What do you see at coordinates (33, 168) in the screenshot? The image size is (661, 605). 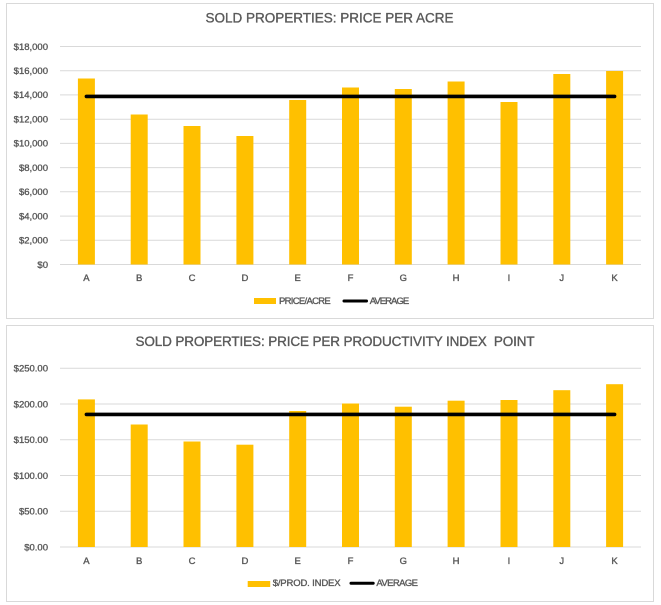 I see `svg-text: $8,000` at bounding box center [33, 168].